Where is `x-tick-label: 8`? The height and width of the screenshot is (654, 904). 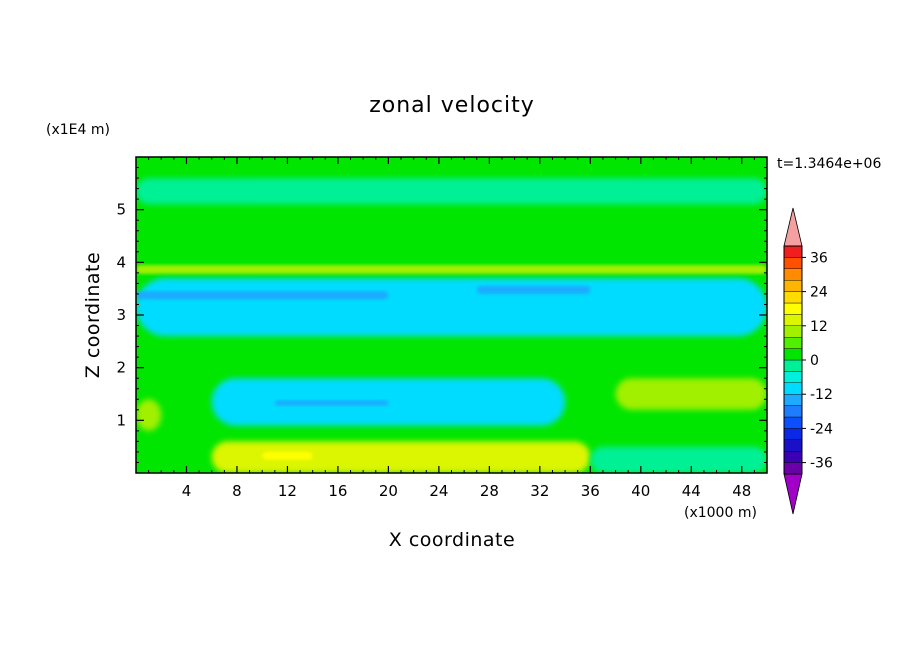
x-tick-label: 8 is located at coordinates (237, 491).